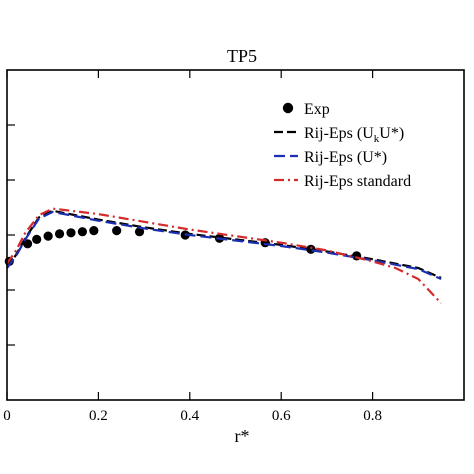 The height and width of the screenshot is (474, 474). What do you see at coordinates (372, 416) in the screenshot?
I see `x-tick-label: 0.8` at bounding box center [372, 416].